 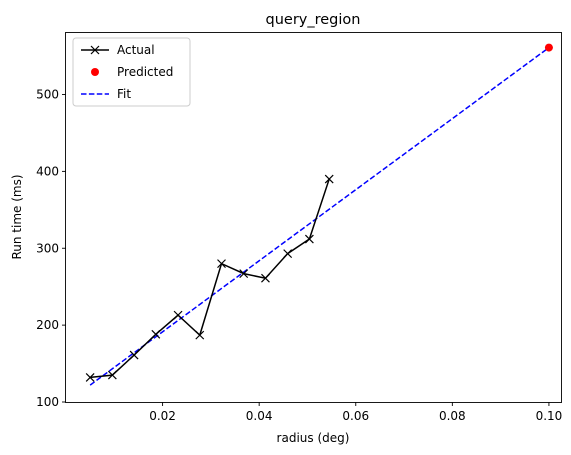 What do you see at coordinates (313, 20) in the screenshot?
I see `chart-title: query_region` at bounding box center [313, 20].